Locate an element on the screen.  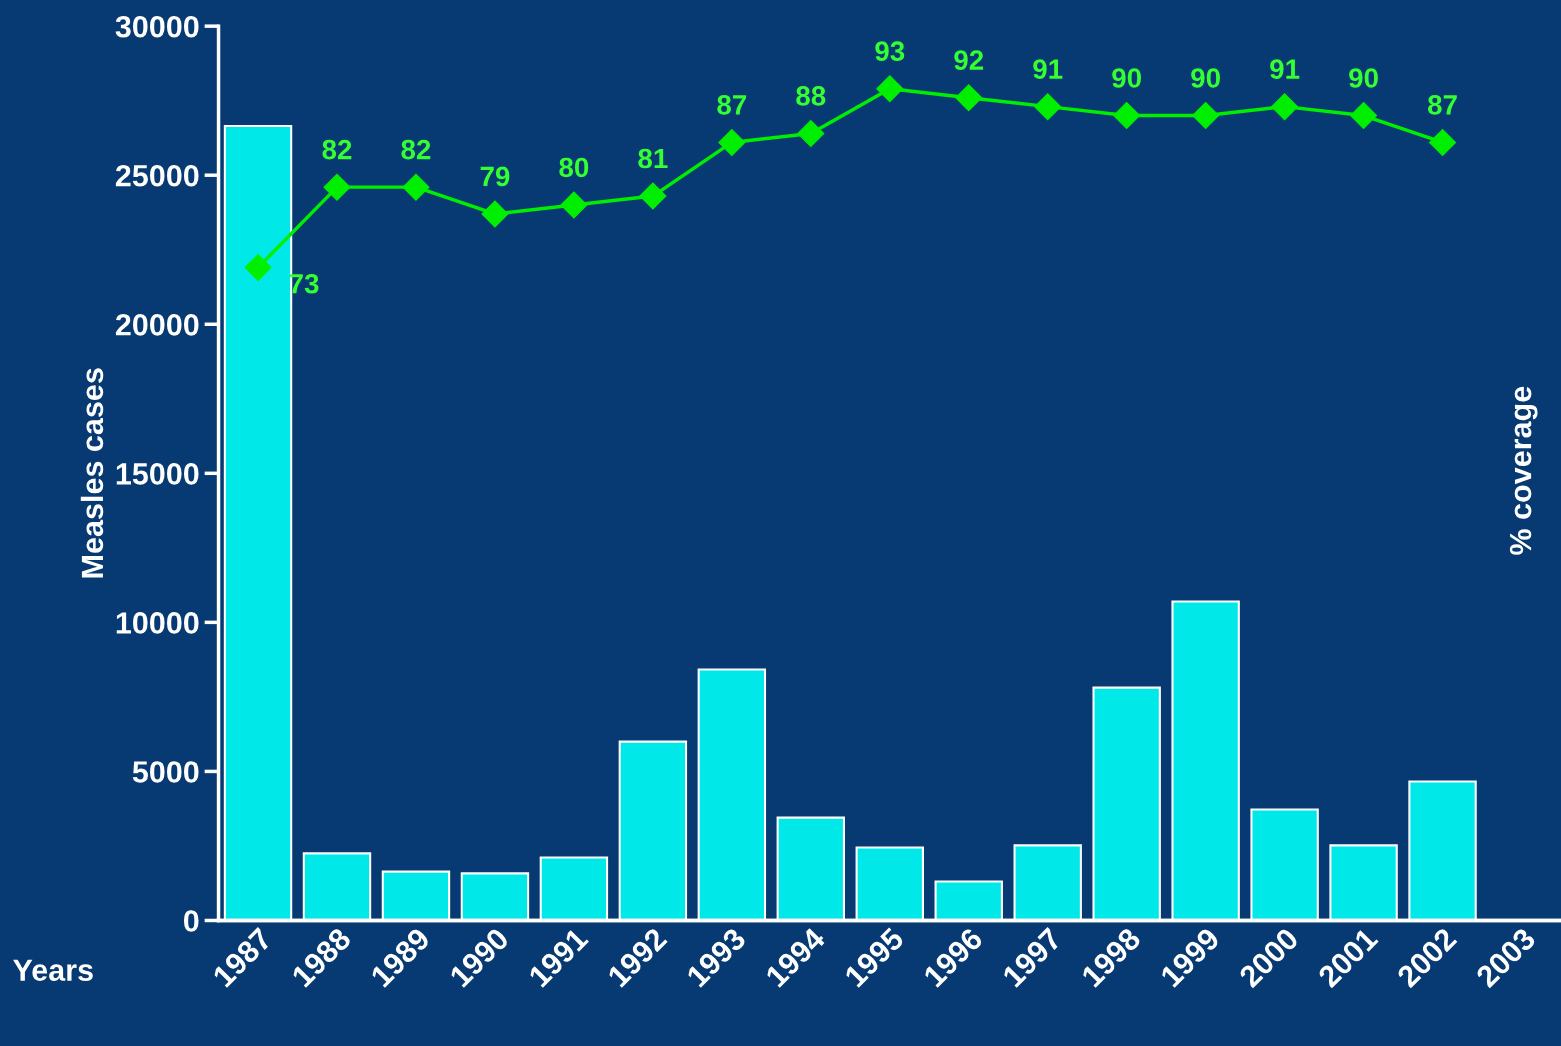
y-tick-label: 15000 is located at coordinates (157, 474).